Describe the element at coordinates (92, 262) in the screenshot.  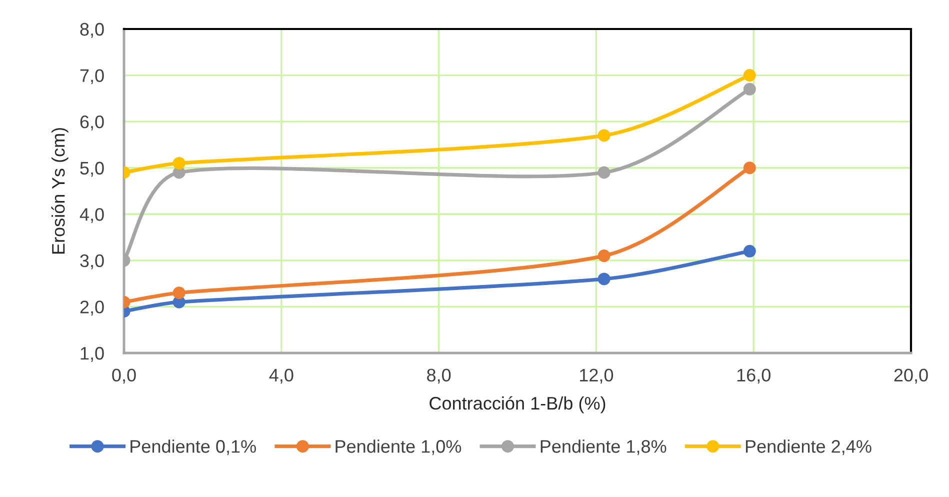
I see `y-tick-label: 3,0` at that location.